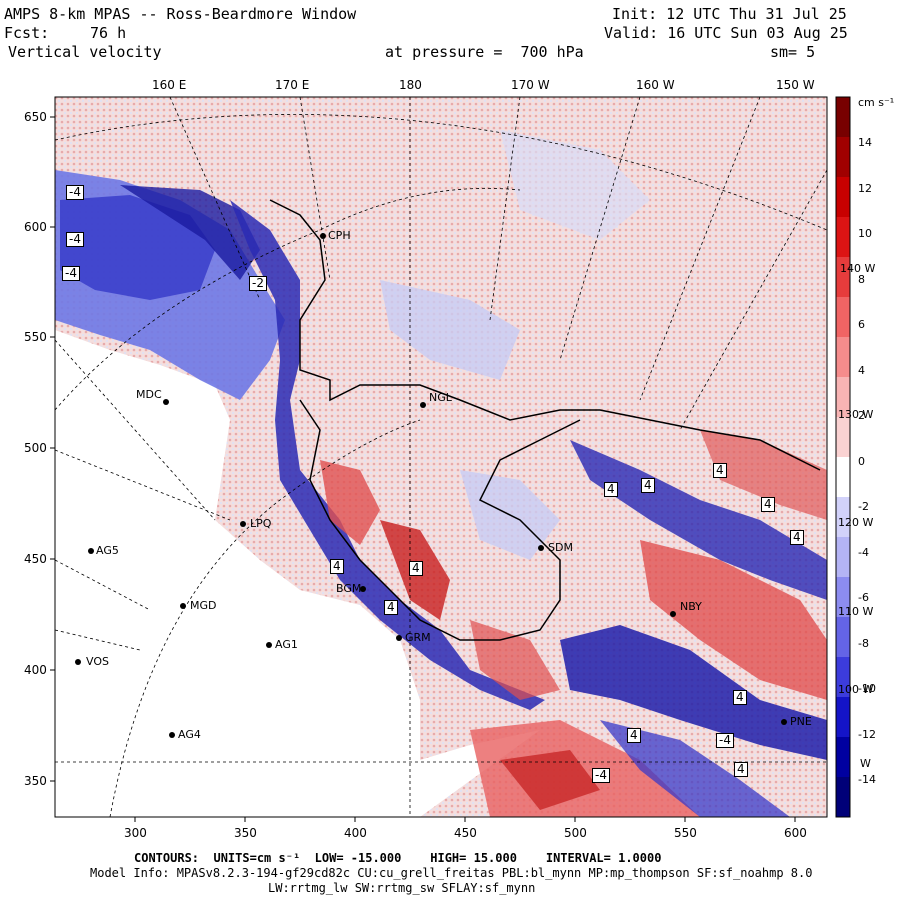  What do you see at coordinates (729, 14) in the screenshot?
I see `init-time: Init: 12 UTC Thu 31 Jul 25` at bounding box center [729, 14].